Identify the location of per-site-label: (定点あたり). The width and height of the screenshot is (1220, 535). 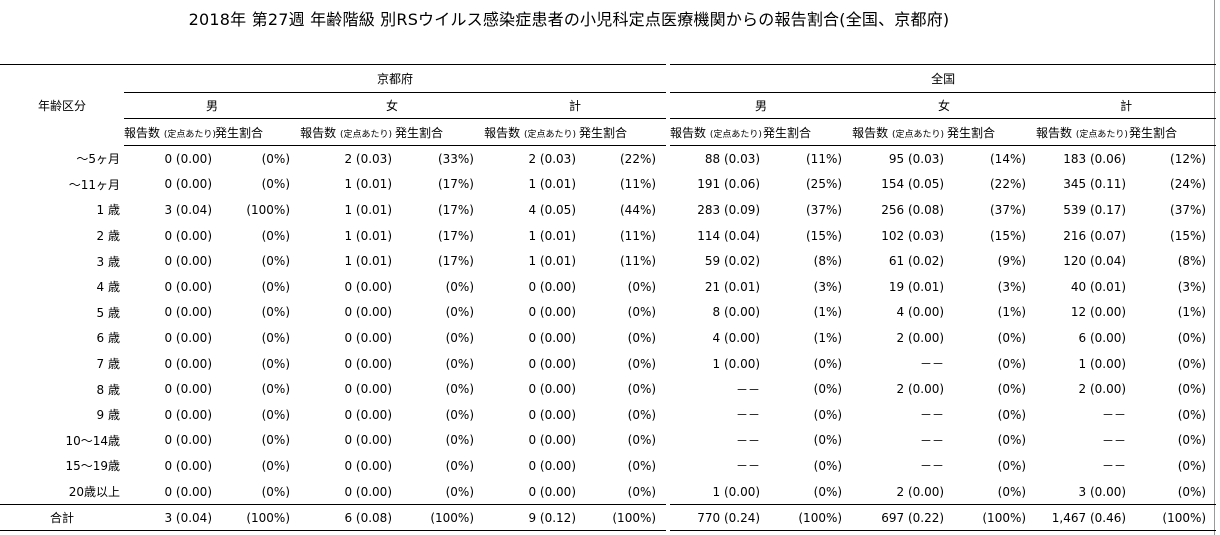
(365, 134).